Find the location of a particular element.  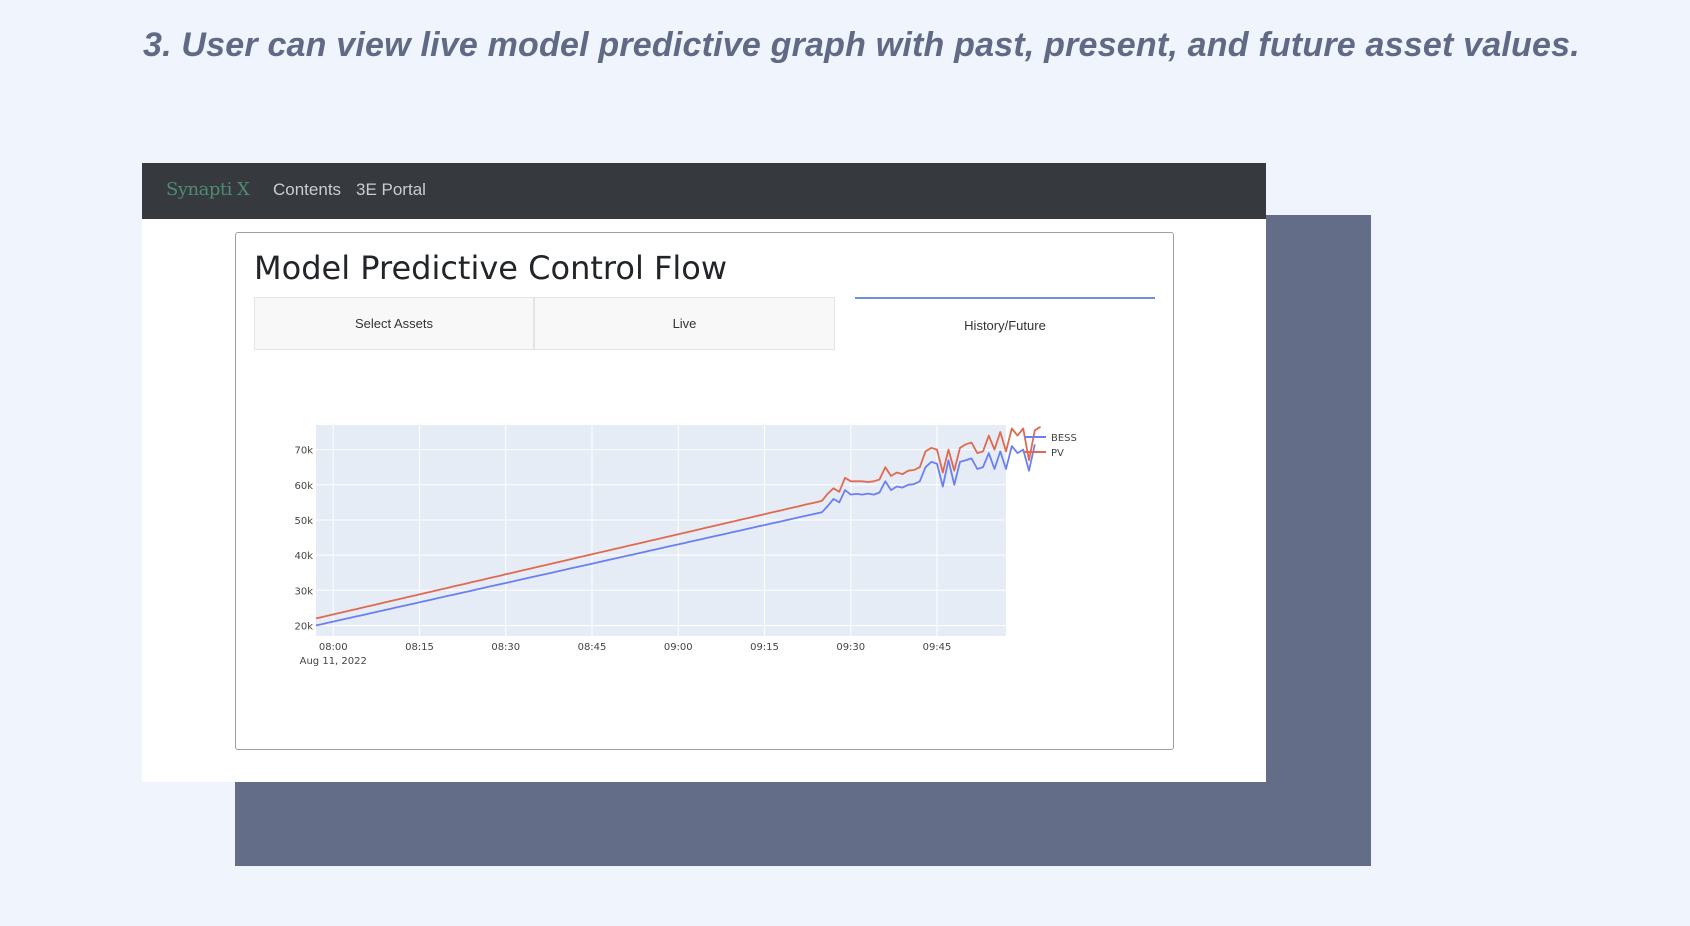

nav-link-contents: Contents is located at coordinates (307, 189).